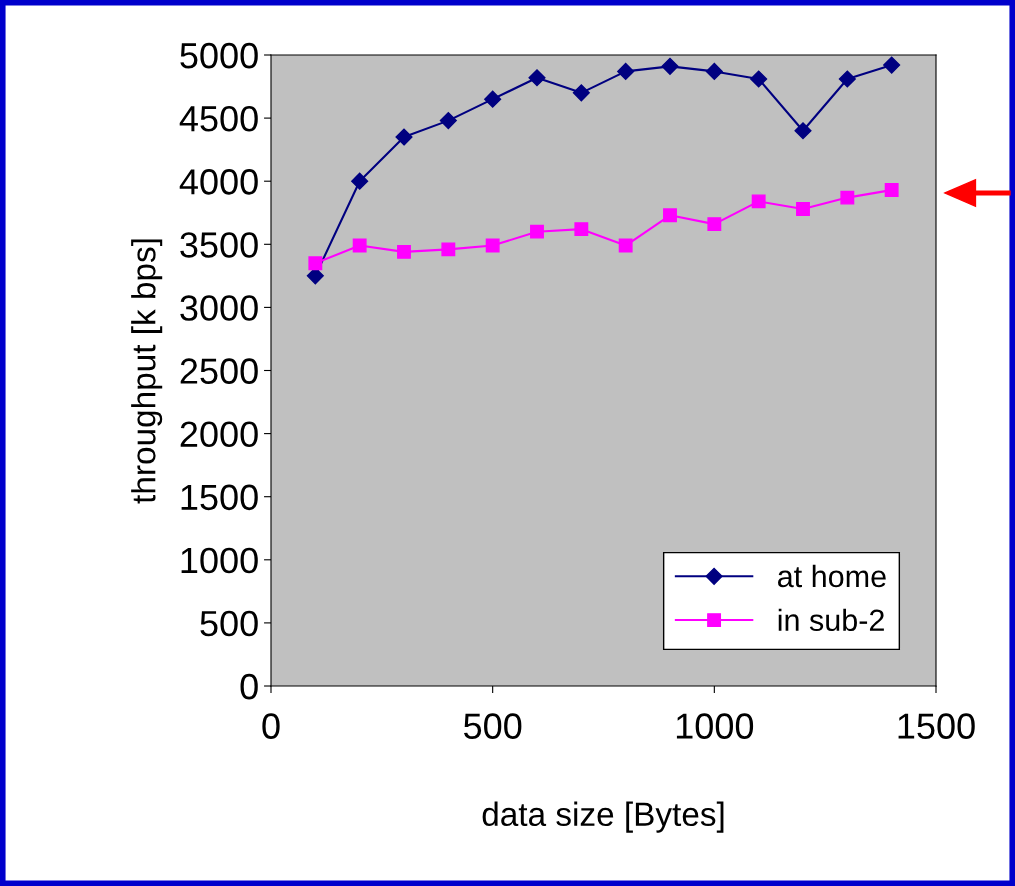  Describe the element at coordinates (219, 497) in the screenshot. I see `y-tick-label: 1500` at that location.